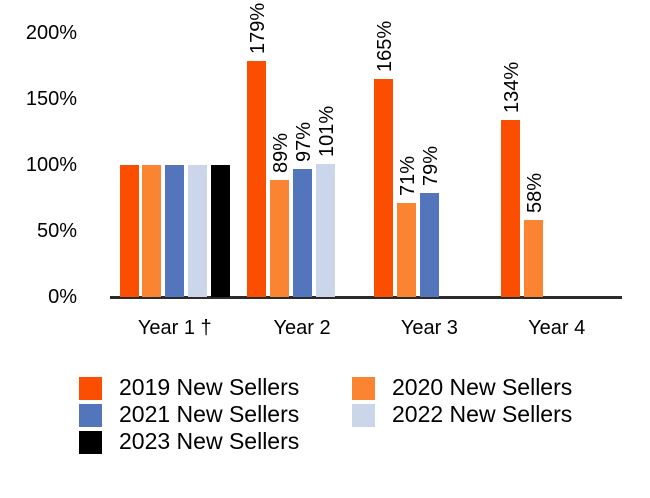 Image resolution: width=650 pixels, height=498 pixels. What do you see at coordinates (429, 328) in the screenshot?
I see `x-axis-category-label: Year 3` at bounding box center [429, 328].